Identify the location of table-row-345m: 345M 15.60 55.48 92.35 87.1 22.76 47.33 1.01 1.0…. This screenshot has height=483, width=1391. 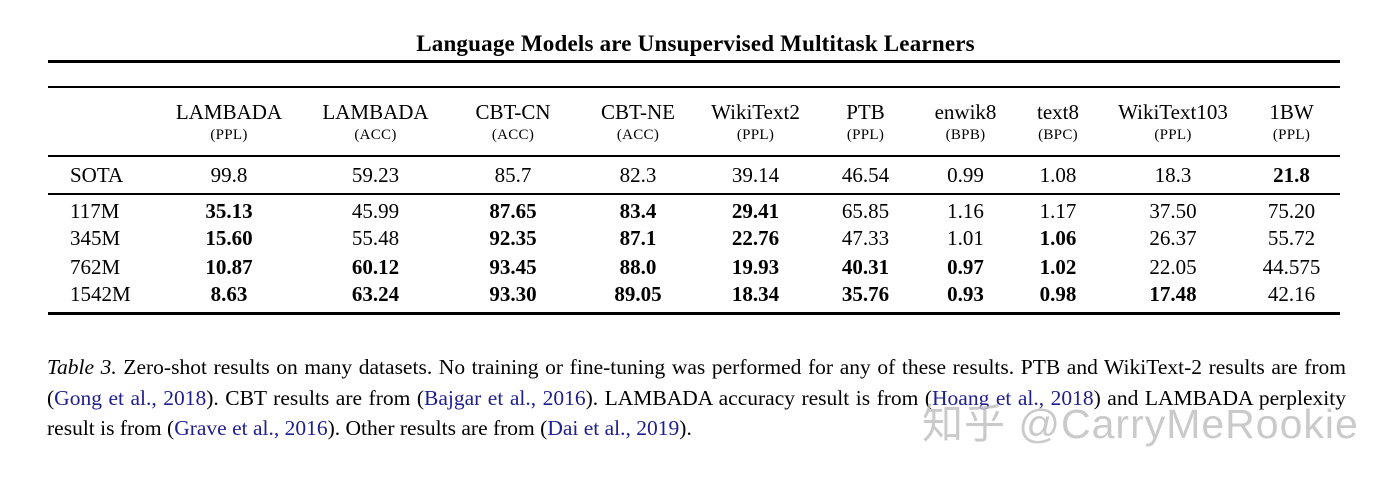
(694, 238).